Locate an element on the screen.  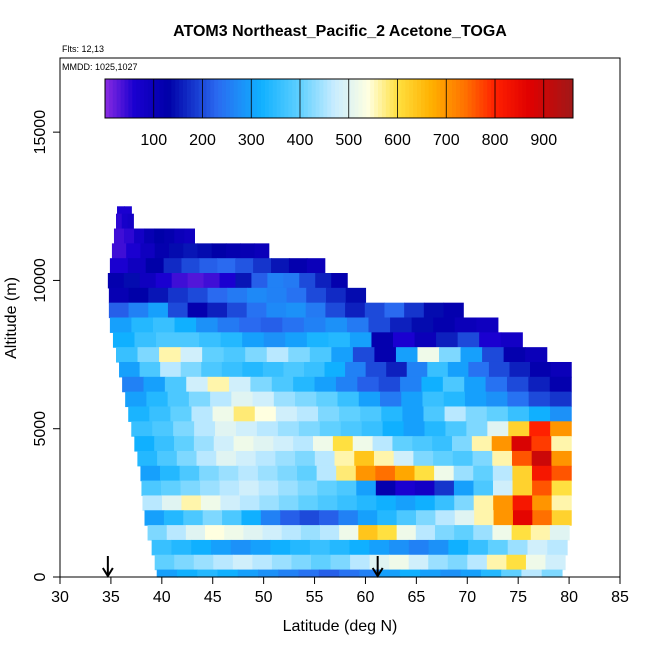
chart-title: ATOM3 Northeast_Pacific_2 Acetone_TOGA is located at coordinates (340, 31).